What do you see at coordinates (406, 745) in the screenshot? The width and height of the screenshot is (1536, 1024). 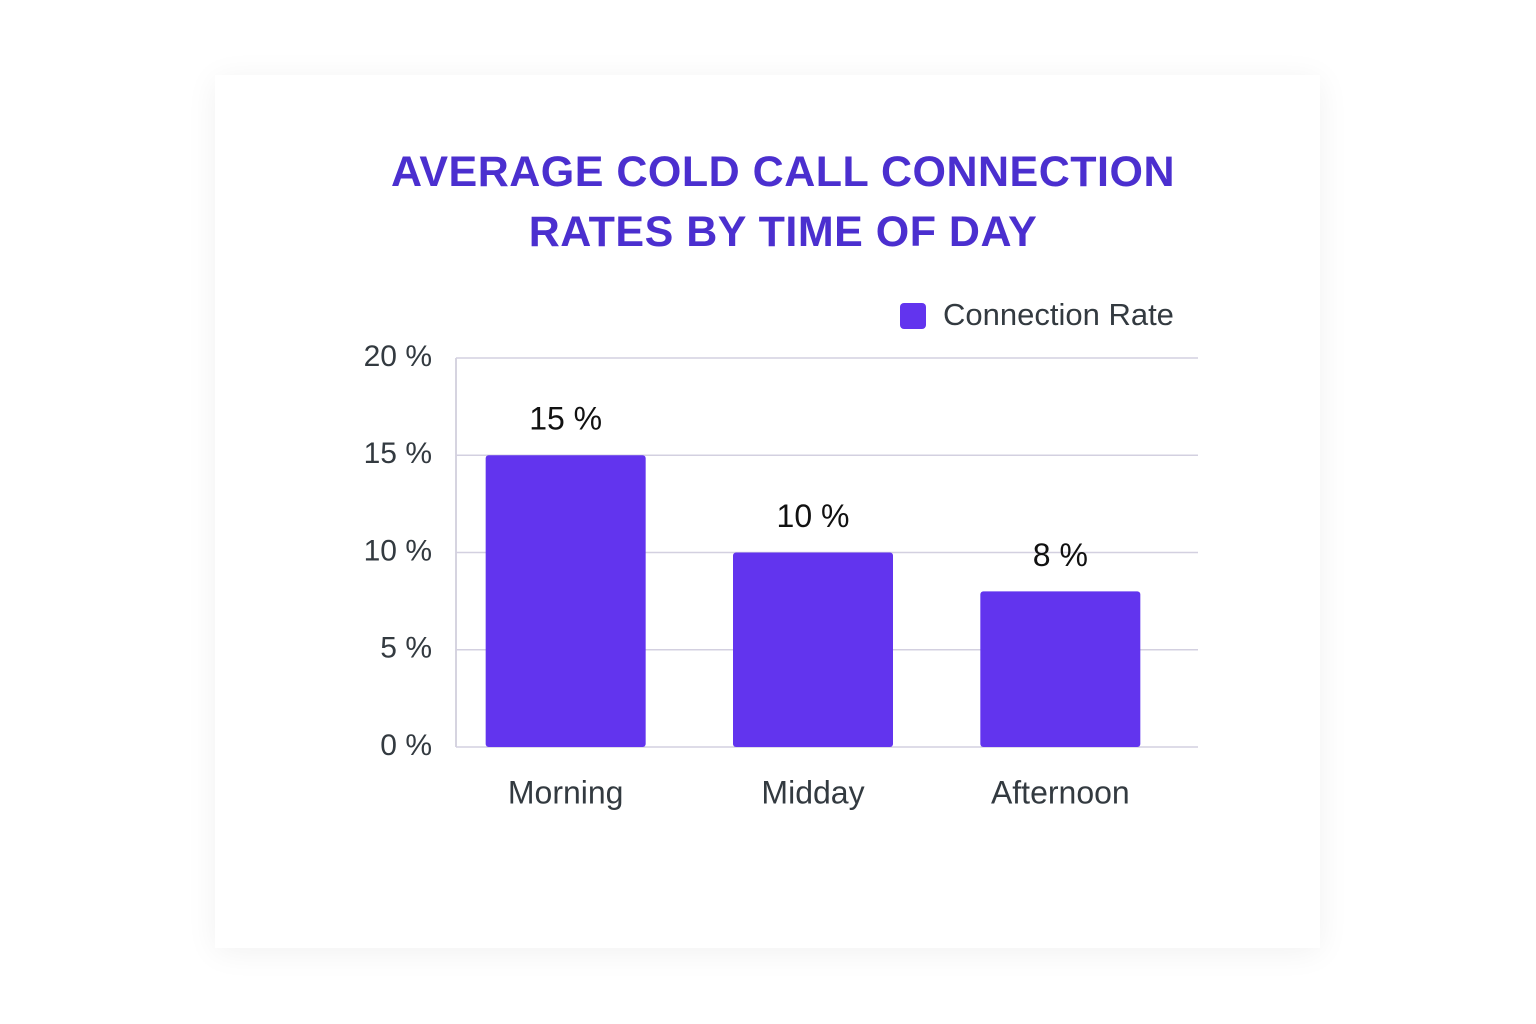 I see `y-tick-label: 0 %` at bounding box center [406, 745].